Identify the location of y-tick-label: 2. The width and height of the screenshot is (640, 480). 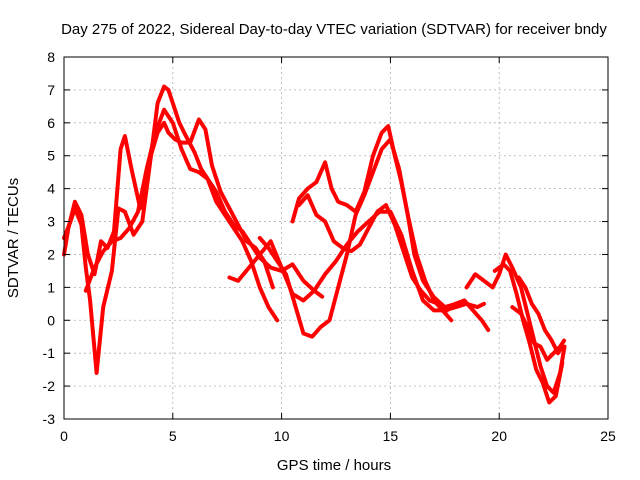
(51, 254).